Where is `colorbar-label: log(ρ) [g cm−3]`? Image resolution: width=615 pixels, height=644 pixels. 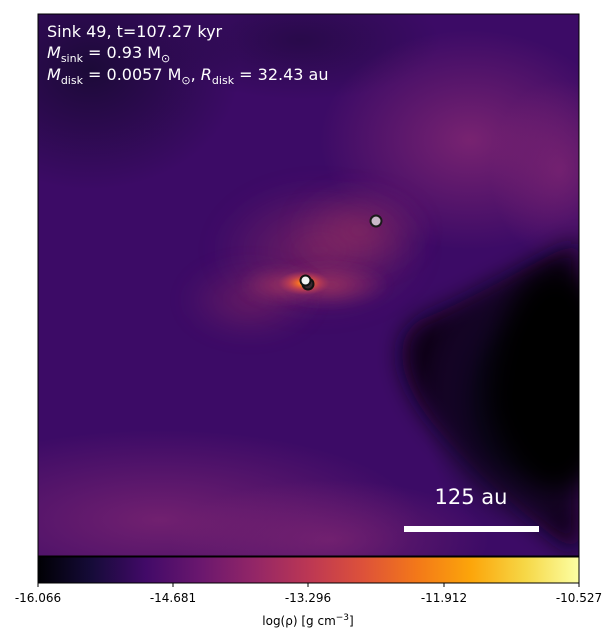
colorbar-label: log(ρ) [g cm−3] is located at coordinates (307, 620).